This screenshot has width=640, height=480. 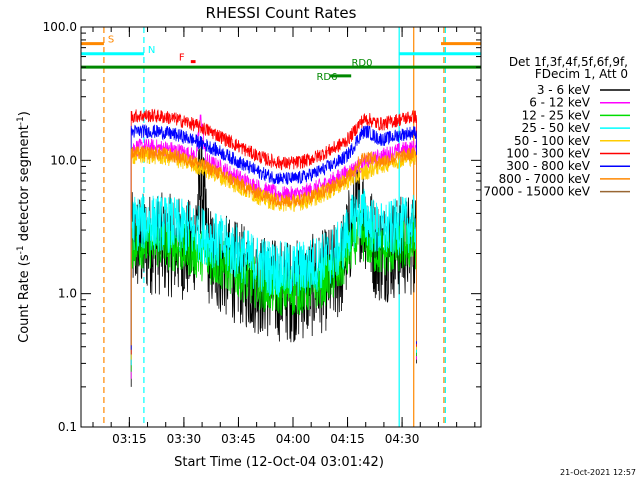 I want to click on x-axis-label: Start Time (12-Oct-04 03:01:42), so click(x=279, y=462).